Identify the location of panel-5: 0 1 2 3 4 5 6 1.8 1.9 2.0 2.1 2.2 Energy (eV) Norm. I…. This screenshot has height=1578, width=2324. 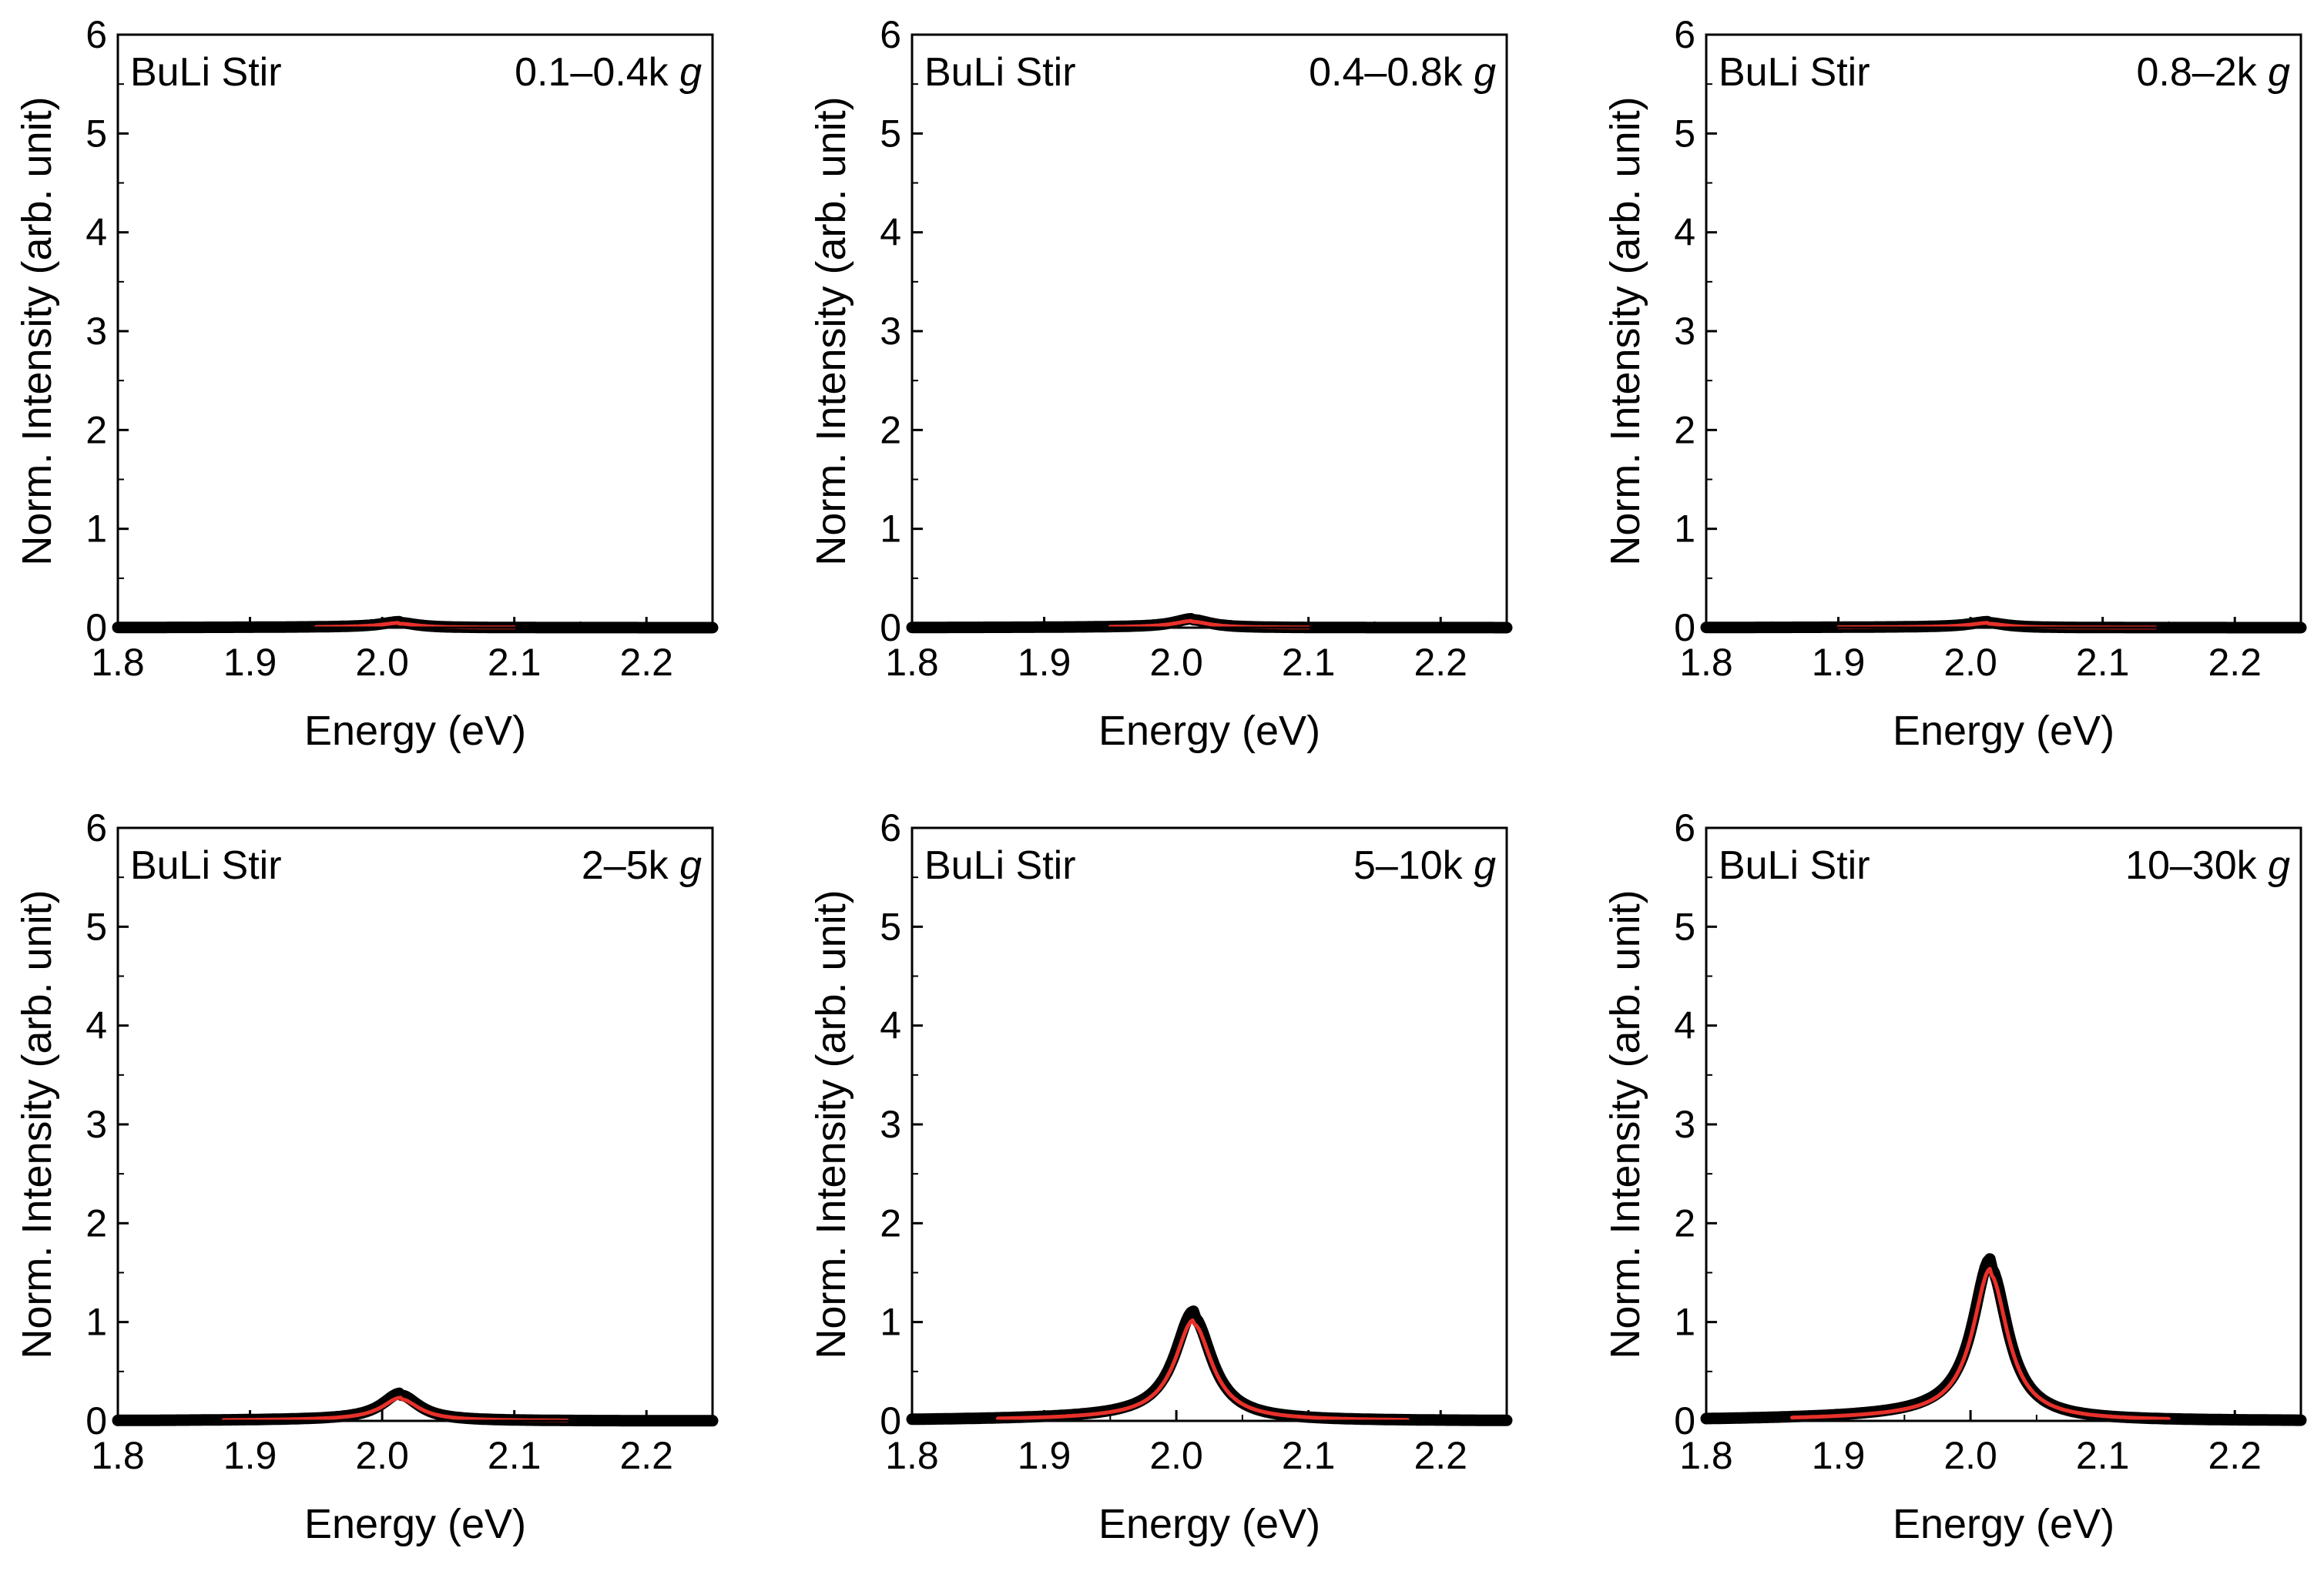
(1160, 1176).